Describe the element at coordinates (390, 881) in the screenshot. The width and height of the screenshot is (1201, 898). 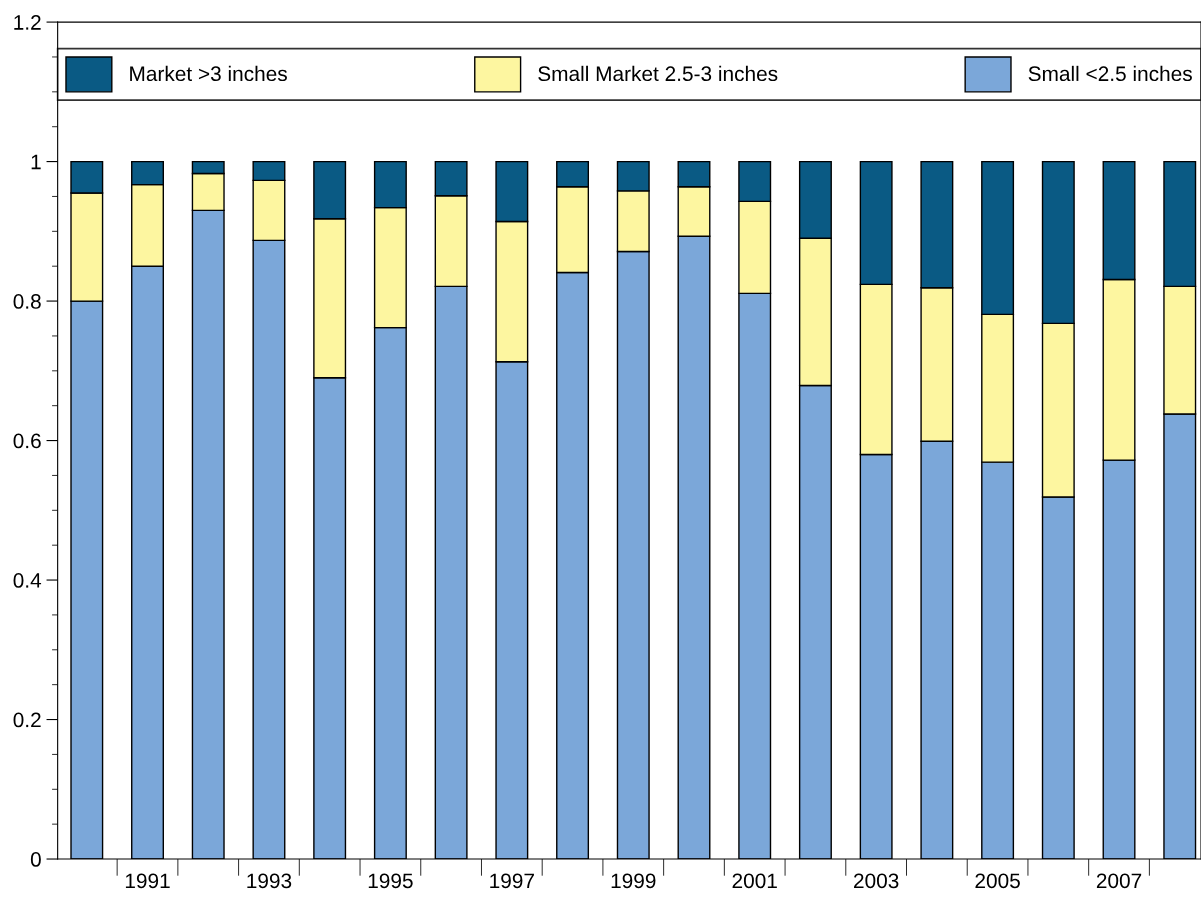
I see `x-tick-label: 1995` at that location.